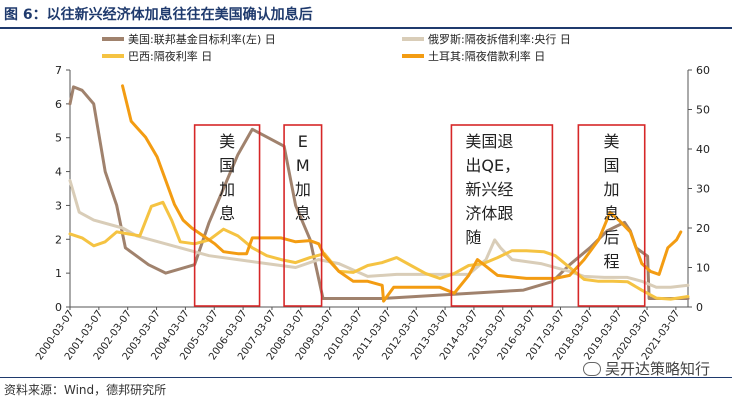 The width and height of the screenshot is (732, 400). I want to click on right-tick-label: 40, so click(703, 149).